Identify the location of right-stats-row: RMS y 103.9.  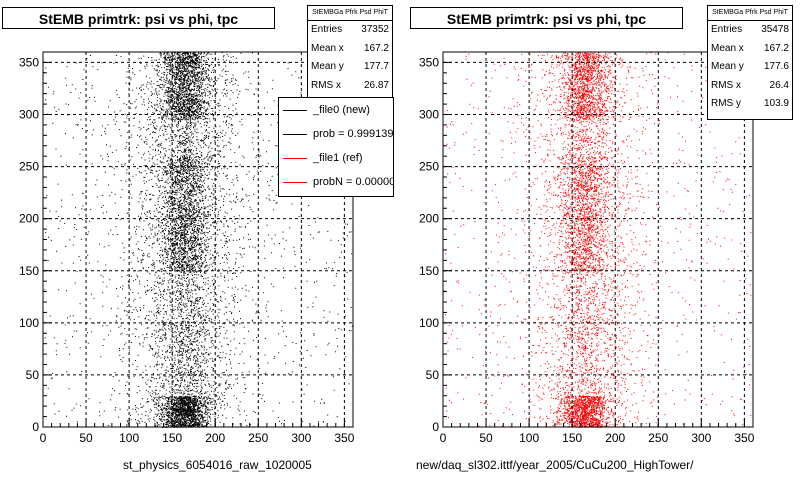
(750, 103).